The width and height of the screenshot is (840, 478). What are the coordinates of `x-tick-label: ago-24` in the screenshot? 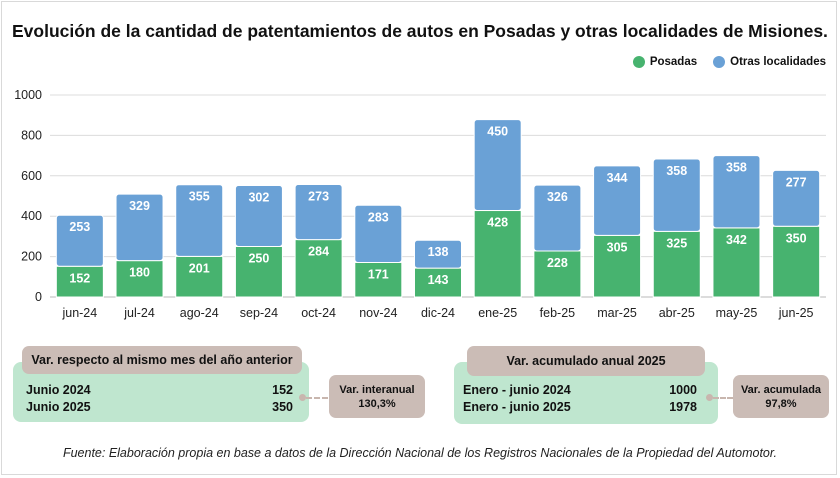 It's located at (199, 313).